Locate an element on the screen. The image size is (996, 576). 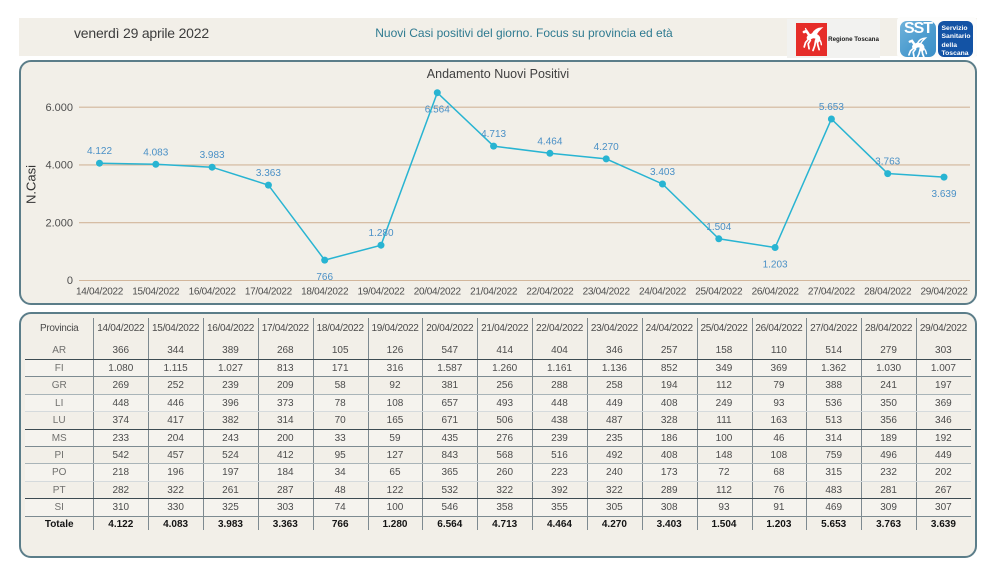
svg-text: 29/04/2022 is located at coordinates (944, 292).